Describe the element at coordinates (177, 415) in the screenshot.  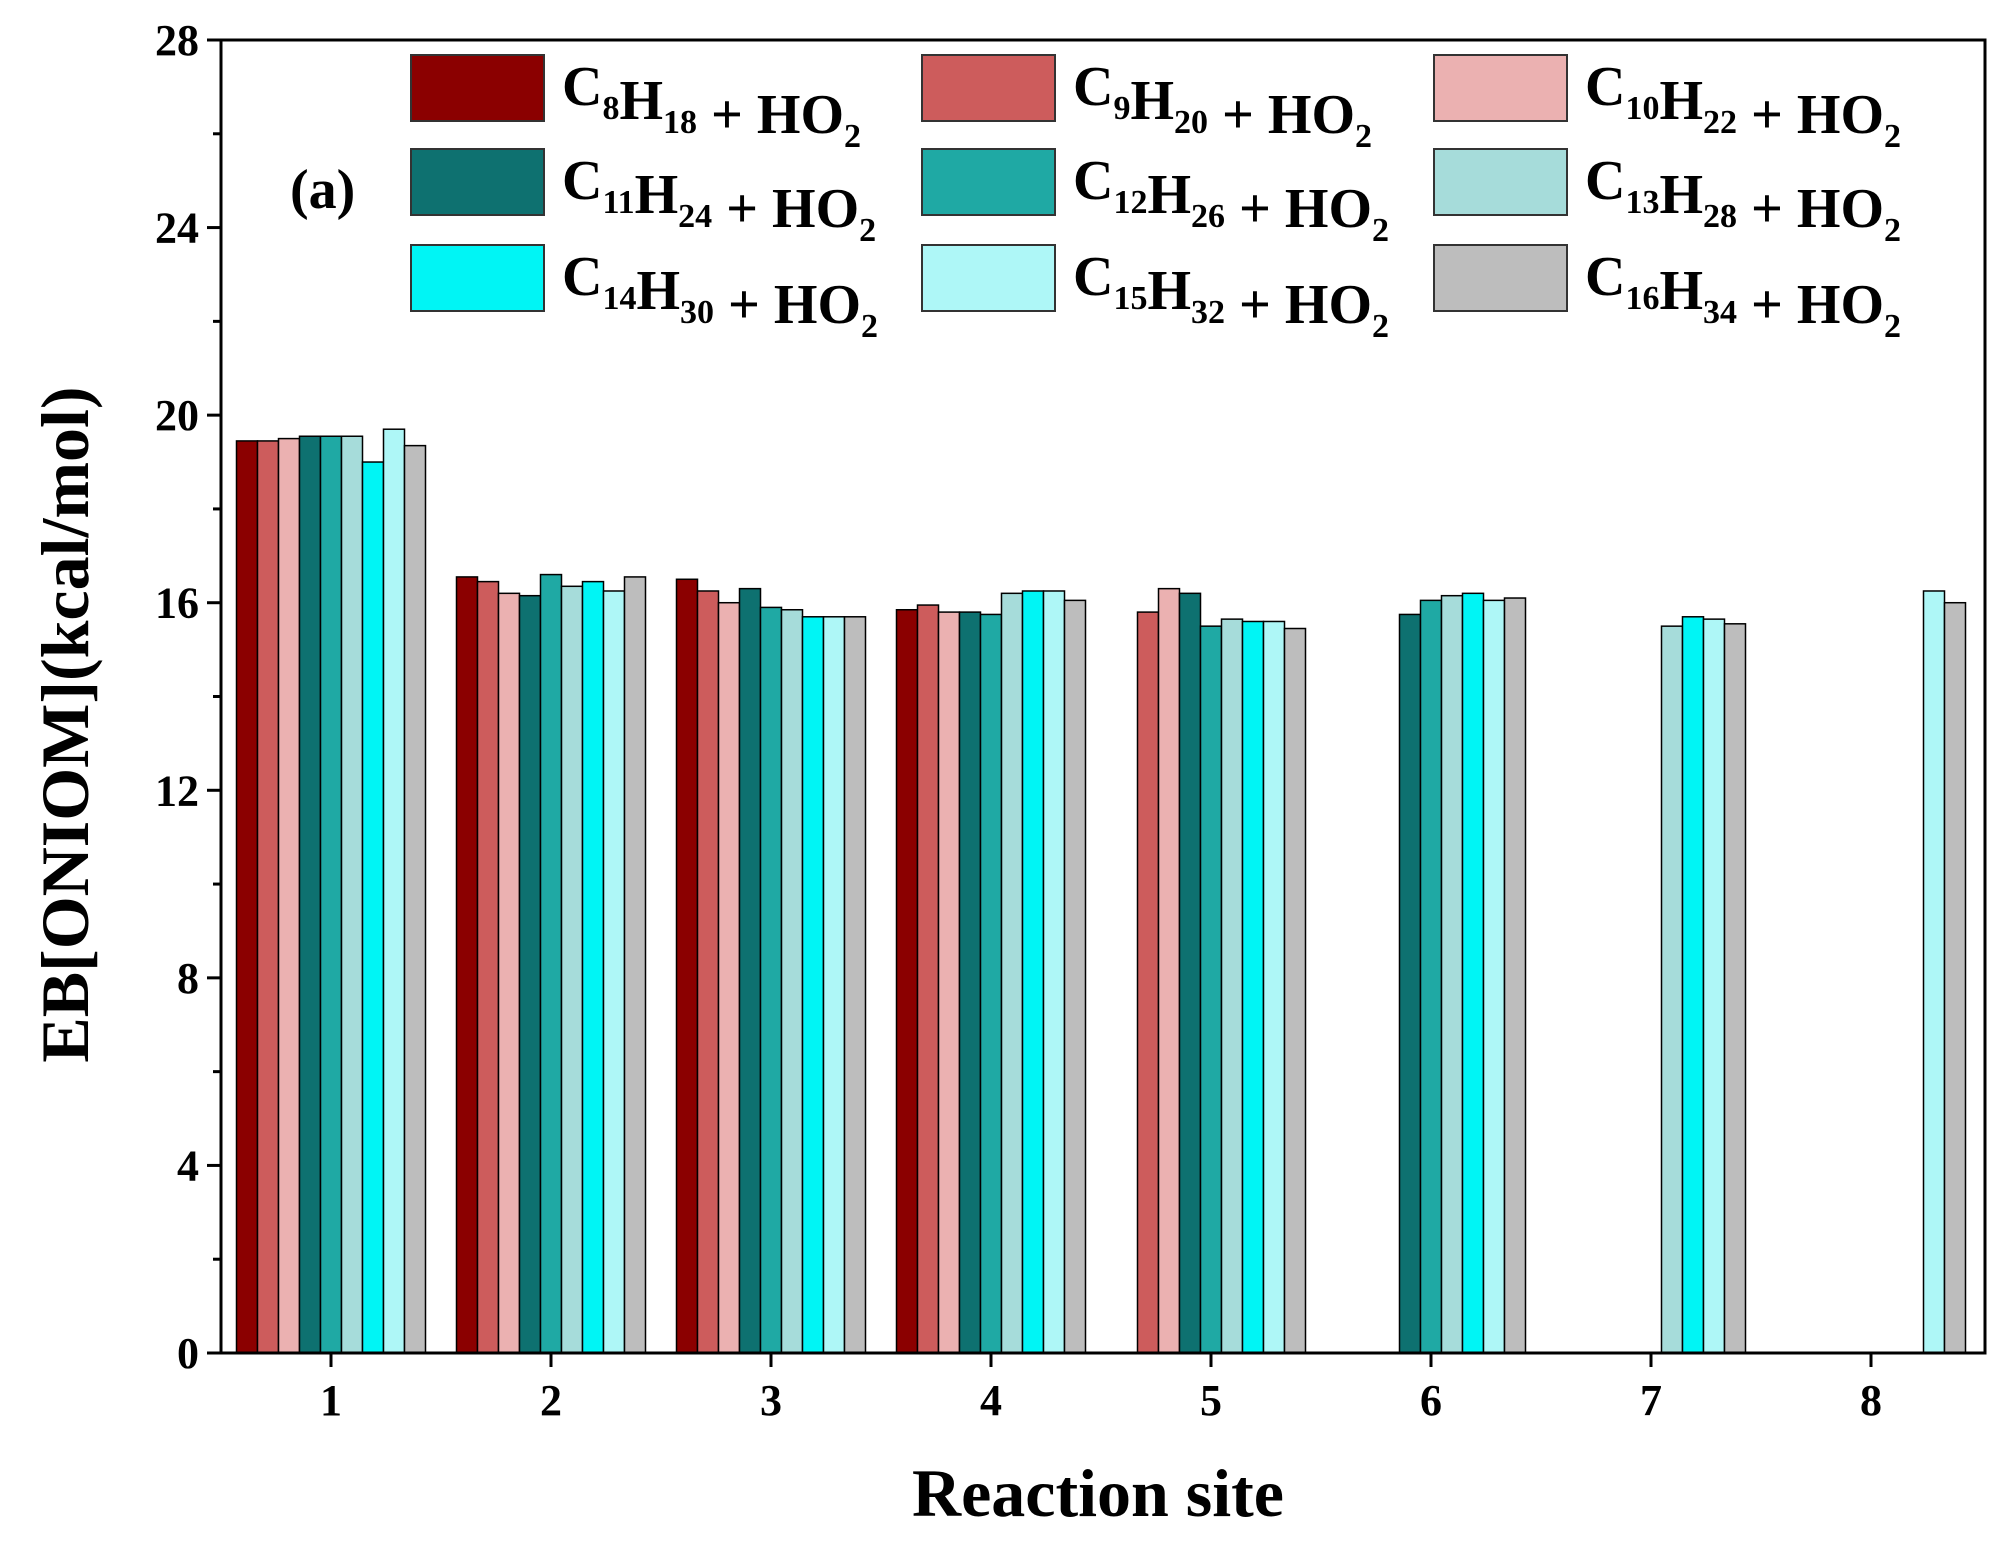
I see `y-tick-label: 20` at that location.